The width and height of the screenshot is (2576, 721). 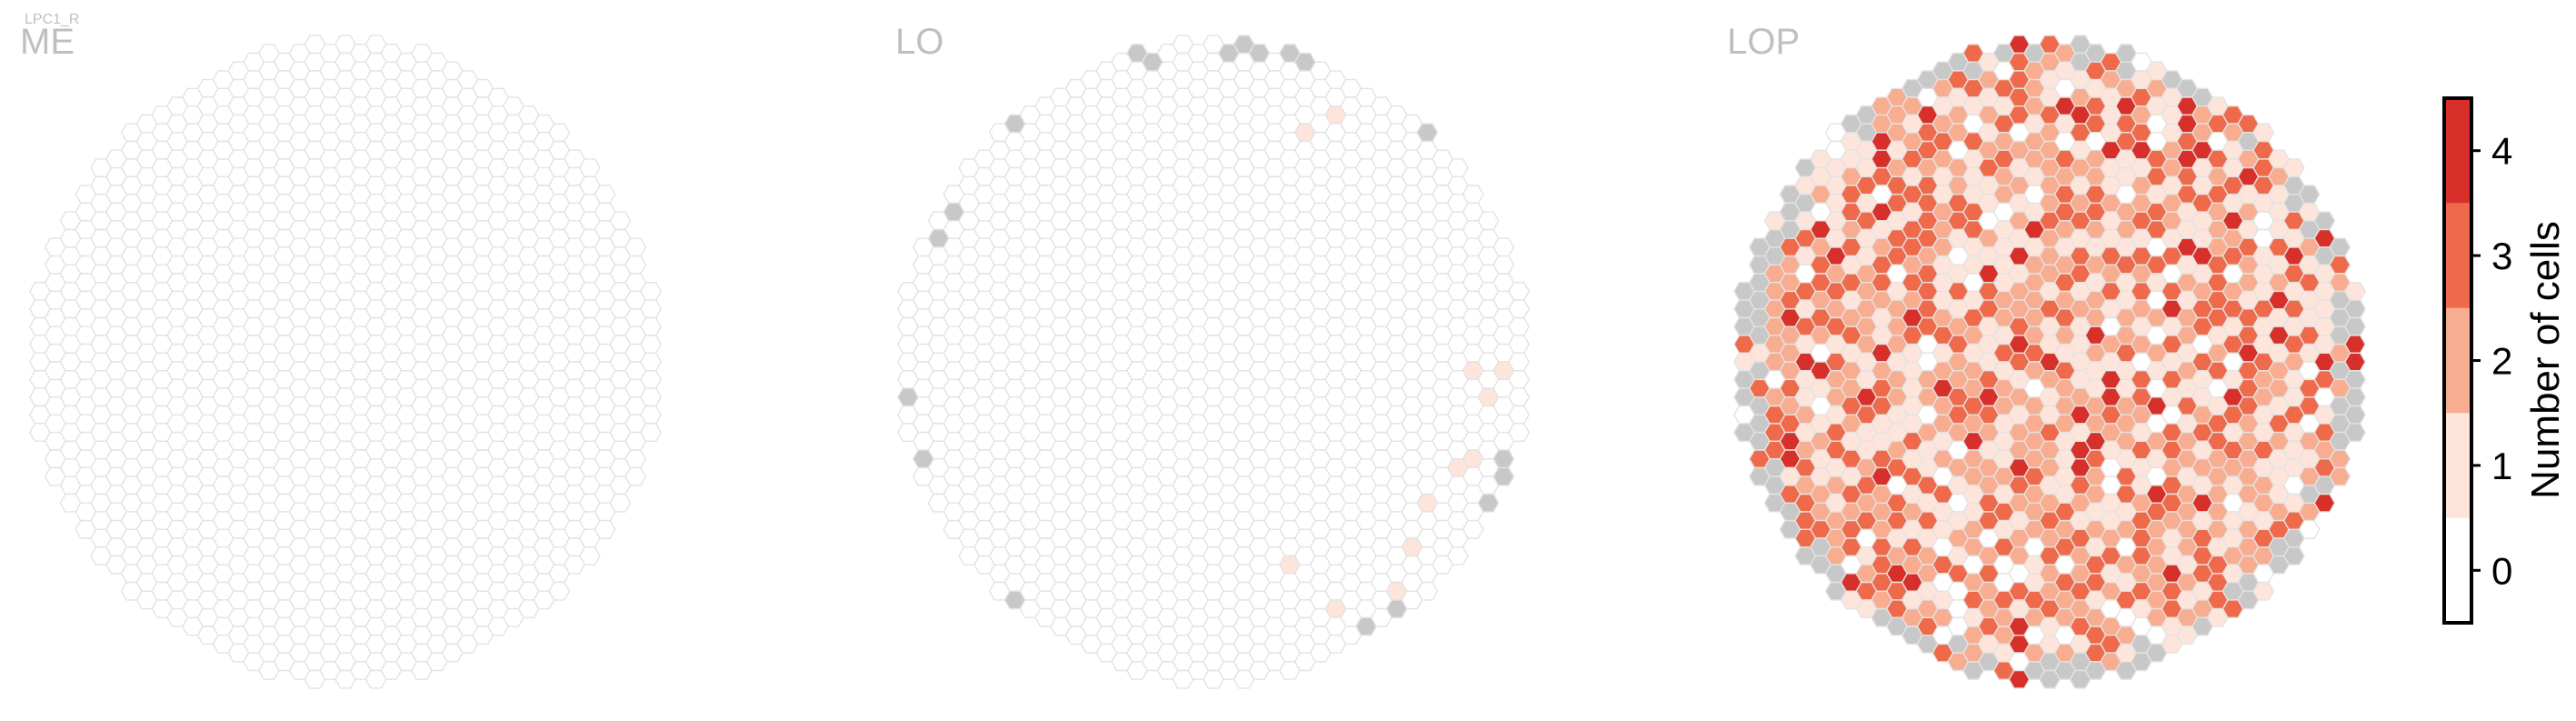 I want to click on colorbar-tick-label: 4, so click(x=2501, y=151).